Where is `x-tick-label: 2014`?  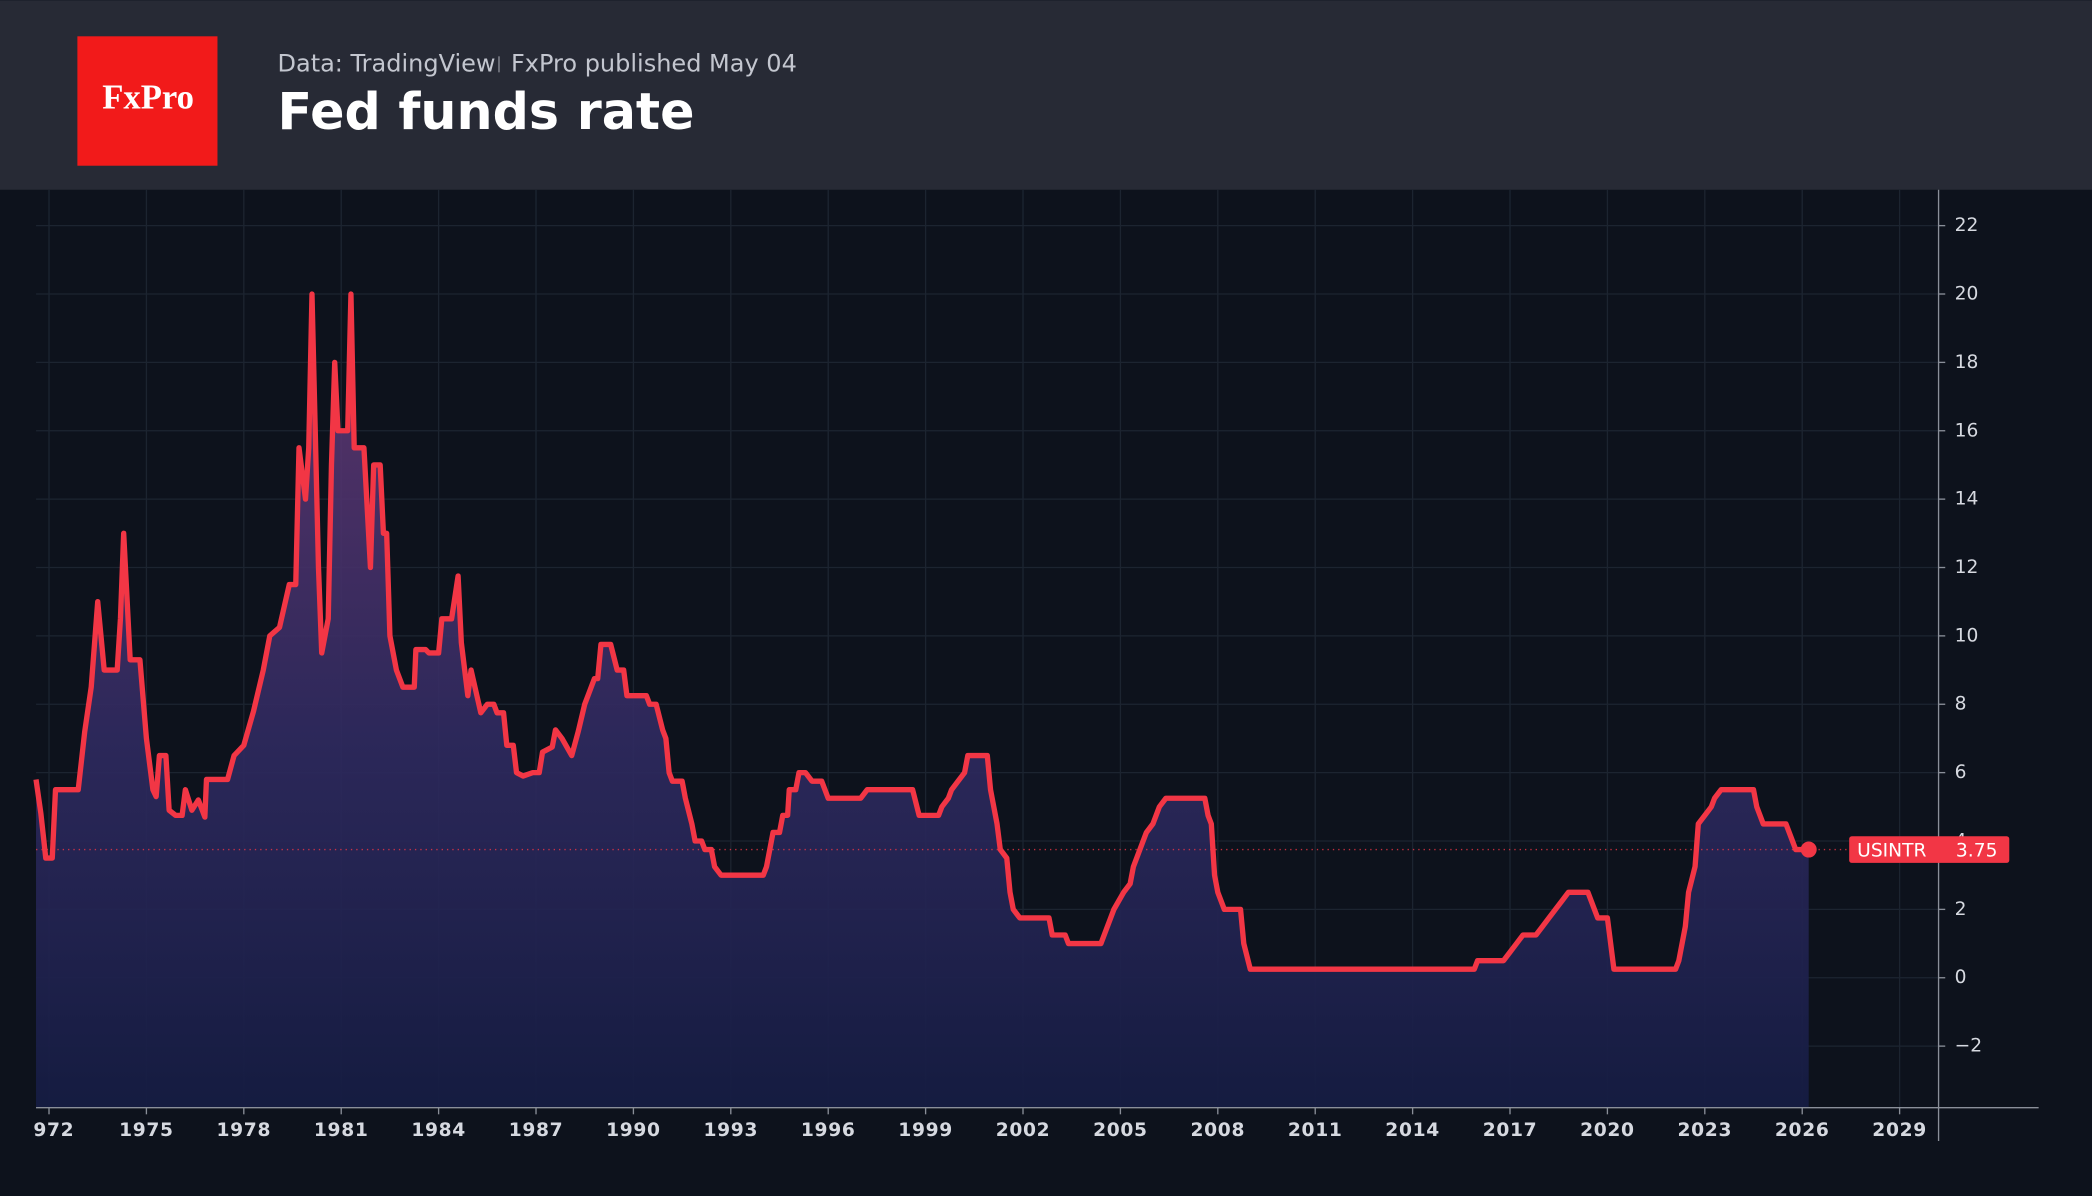
x-tick-label: 2014 is located at coordinates (1412, 1130).